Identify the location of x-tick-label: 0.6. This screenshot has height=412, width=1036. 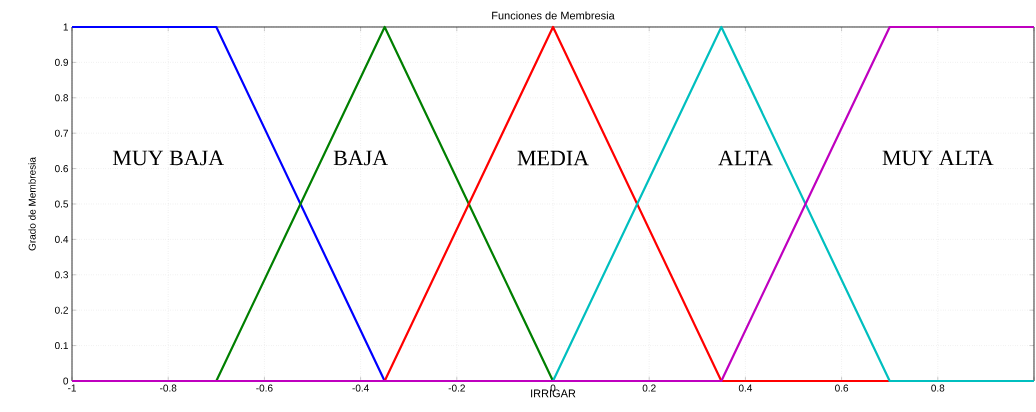
(842, 388).